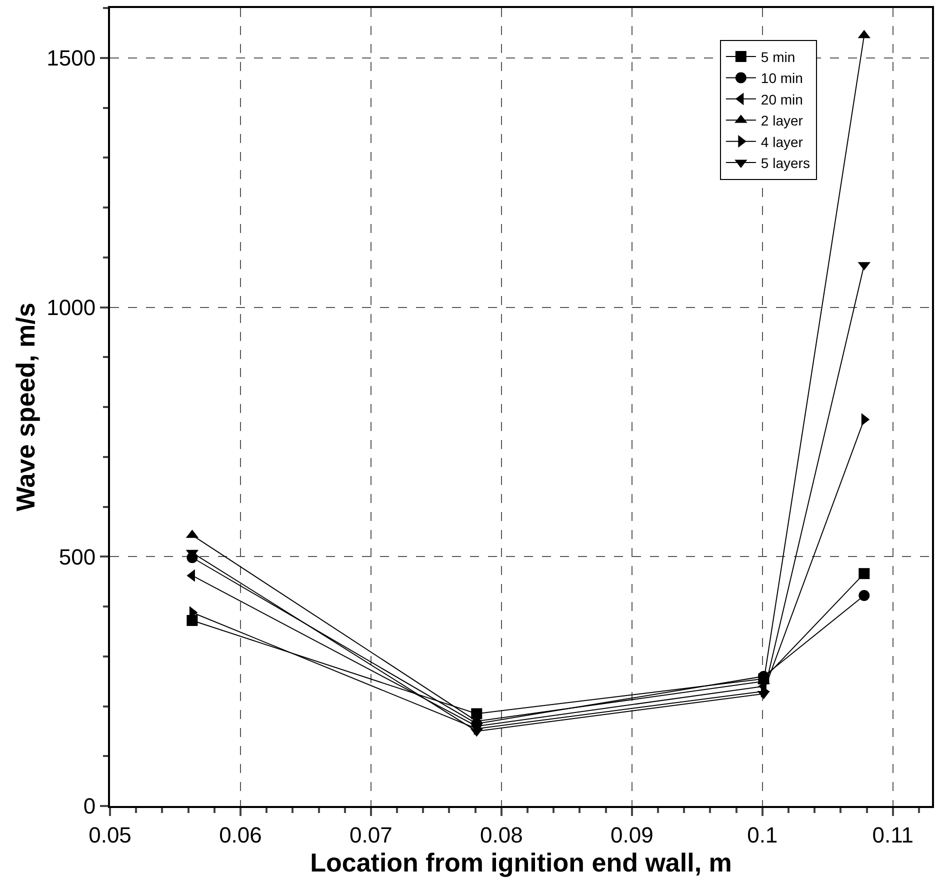 The height and width of the screenshot is (881, 938). I want to click on y-tick-label: 1000, so click(71, 307).